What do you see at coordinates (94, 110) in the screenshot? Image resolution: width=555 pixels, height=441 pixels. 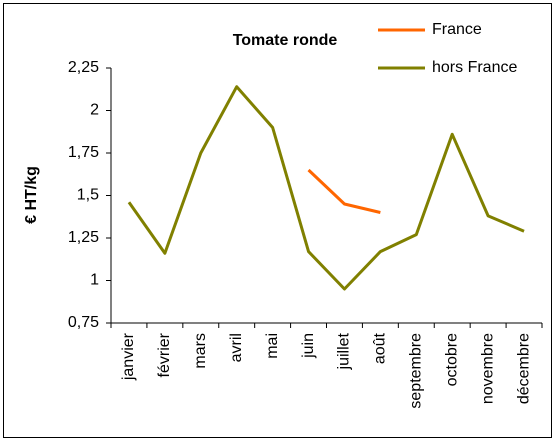 I see `y-tick-label: 2` at bounding box center [94, 110].